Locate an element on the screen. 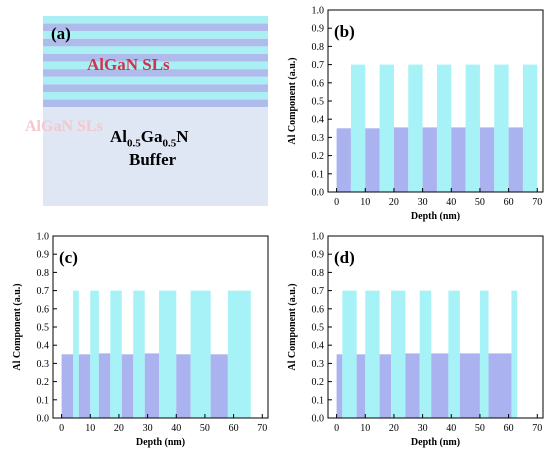 The height and width of the screenshot is (451, 550). ghost-superlattice-label: AlGaN SLs is located at coordinates (64, 126).